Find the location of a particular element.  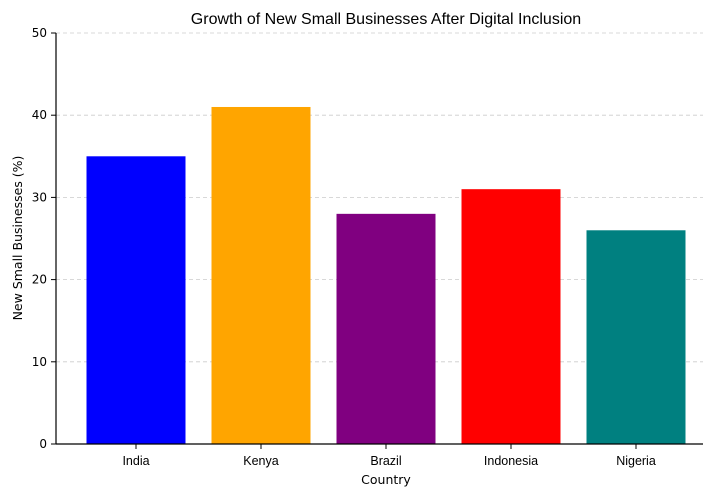

x-ticks: India Kenya Brazil Indonesia Nigeria is located at coordinates (389, 456).